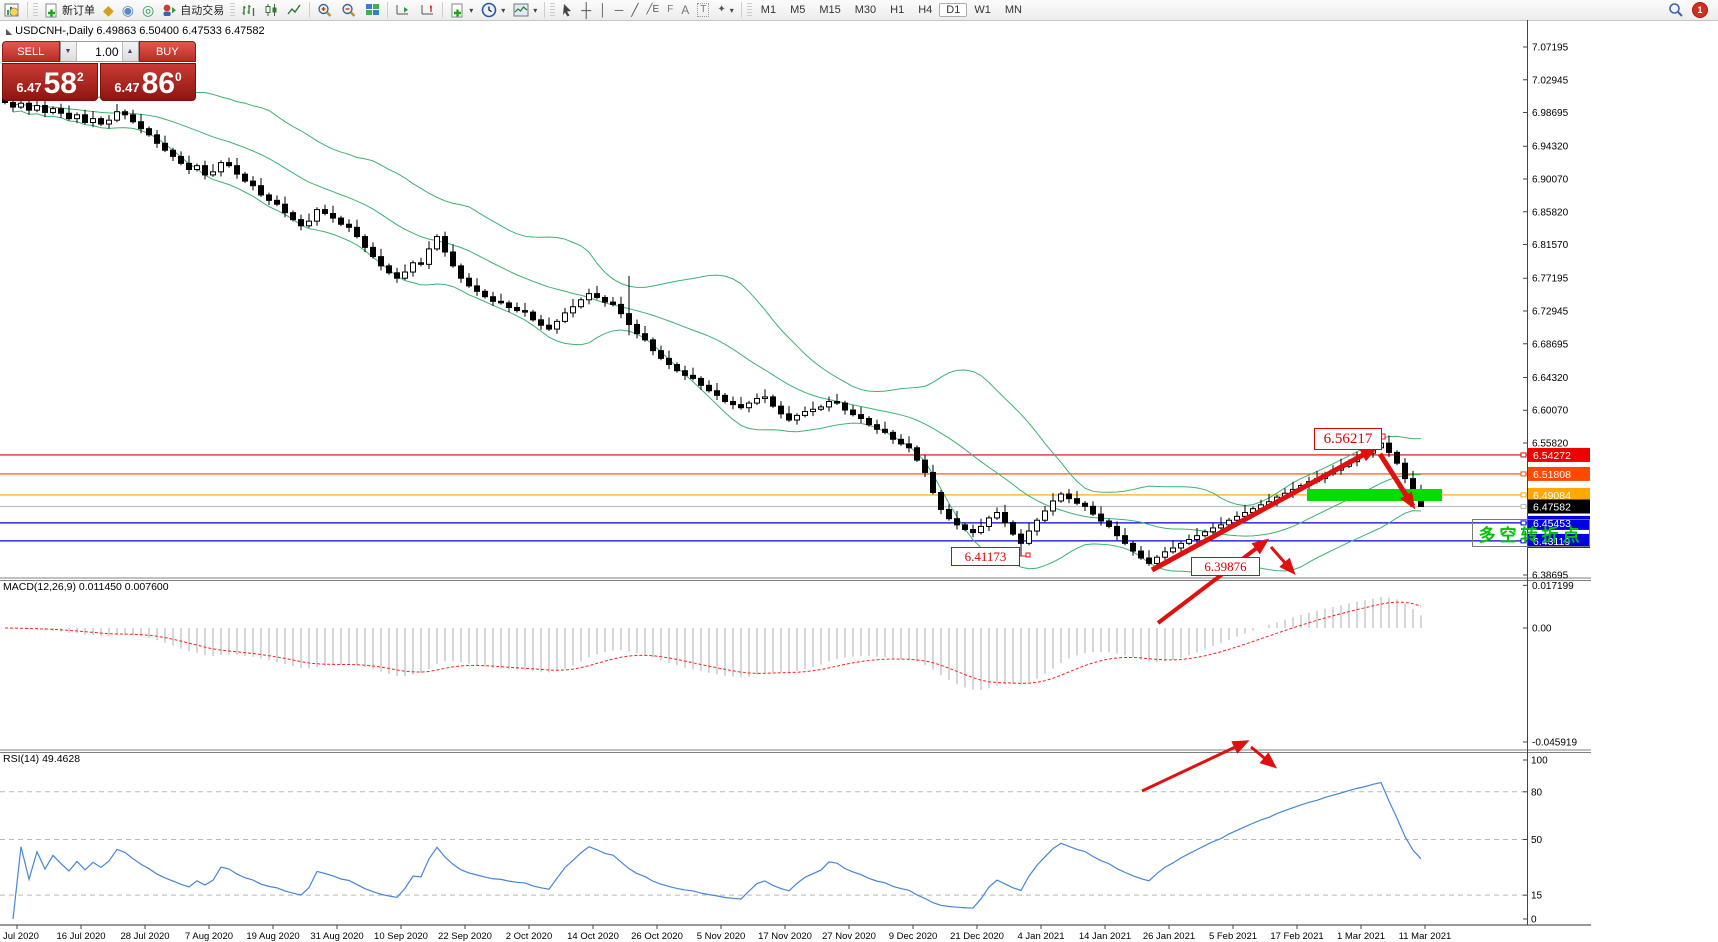 This screenshot has height=942, width=1718. I want to click on periods-button: ▾, so click(493, 10).